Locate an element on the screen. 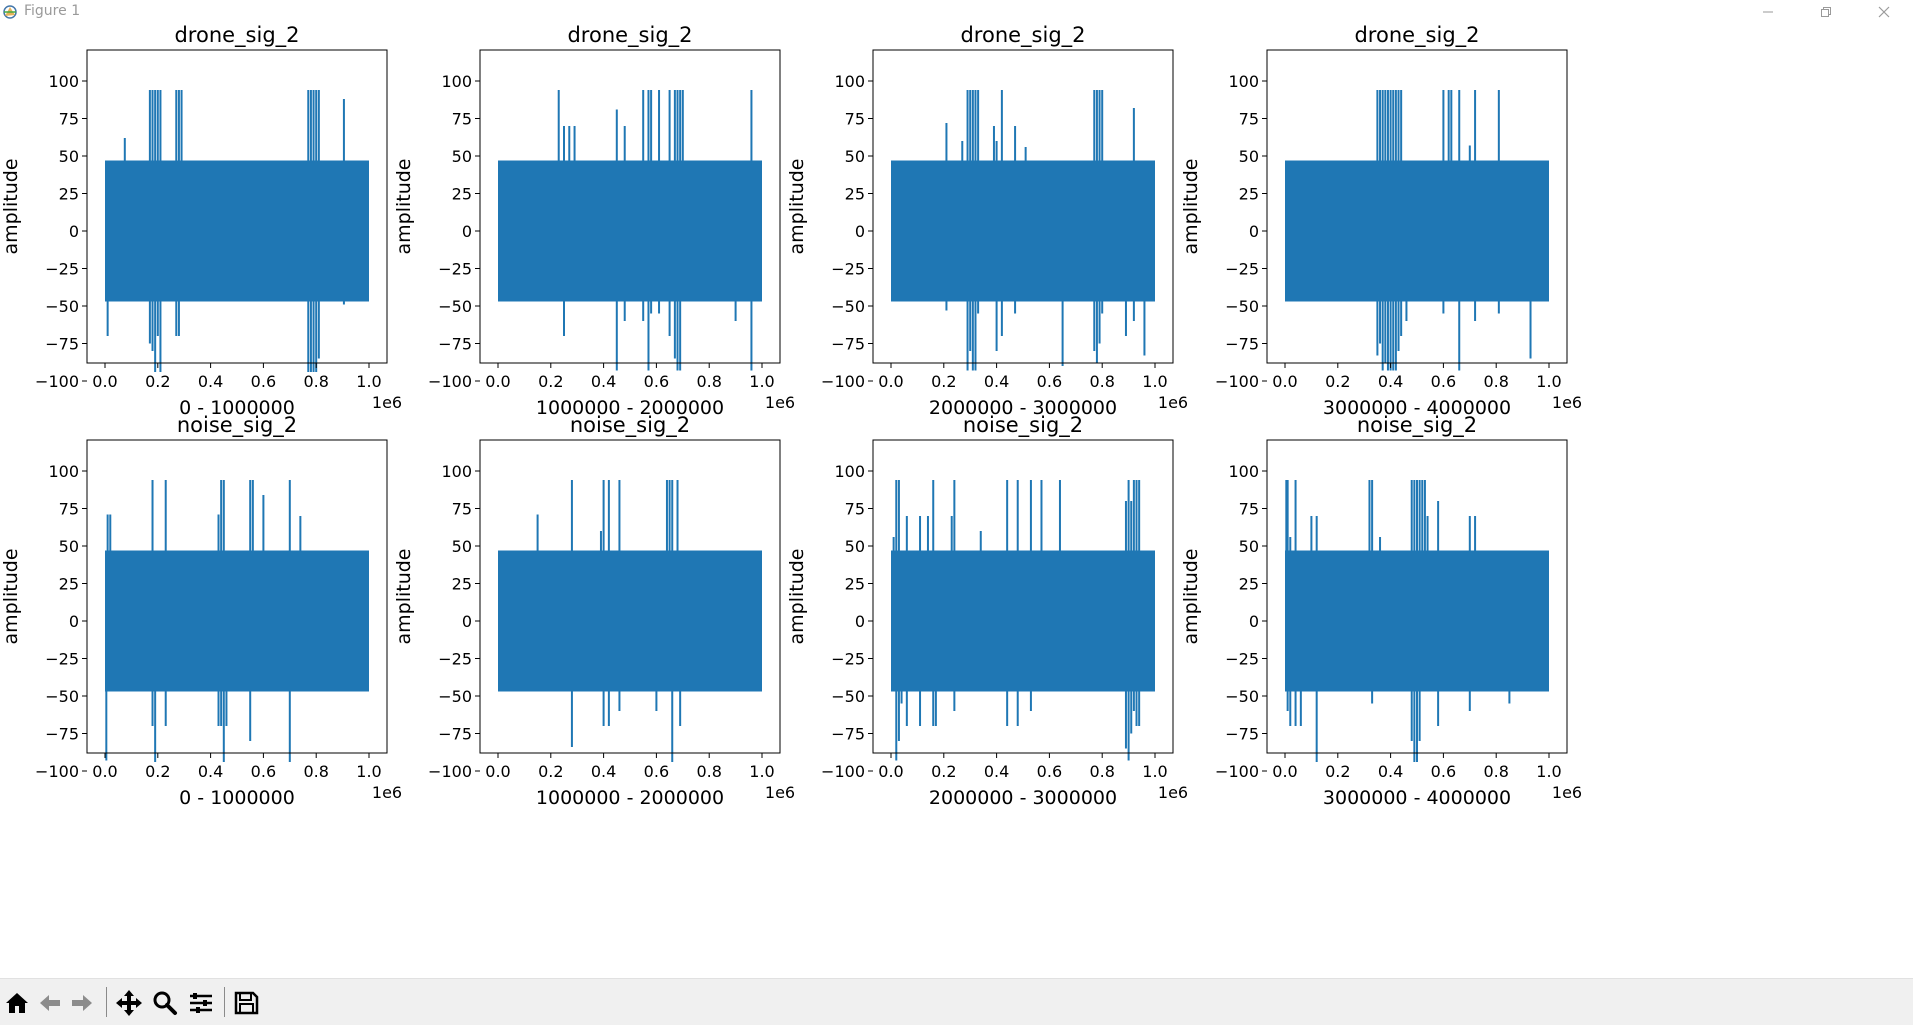 The image size is (1913, 1025). restore-icon is located at coordinates (1826, 12).